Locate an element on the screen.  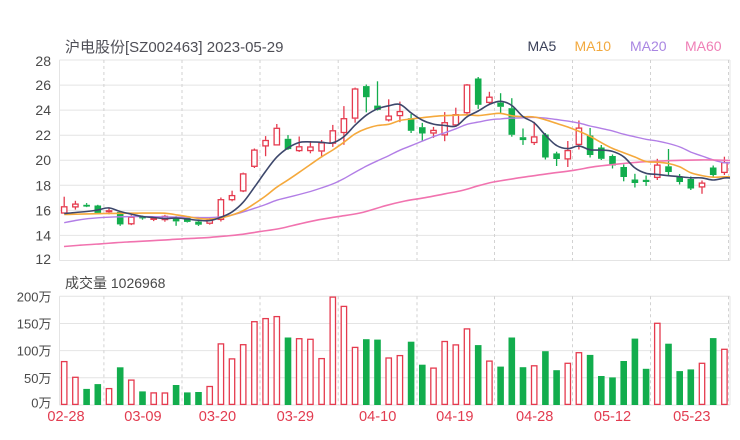
svg-text: 20 is located at coordinates (43, 160).